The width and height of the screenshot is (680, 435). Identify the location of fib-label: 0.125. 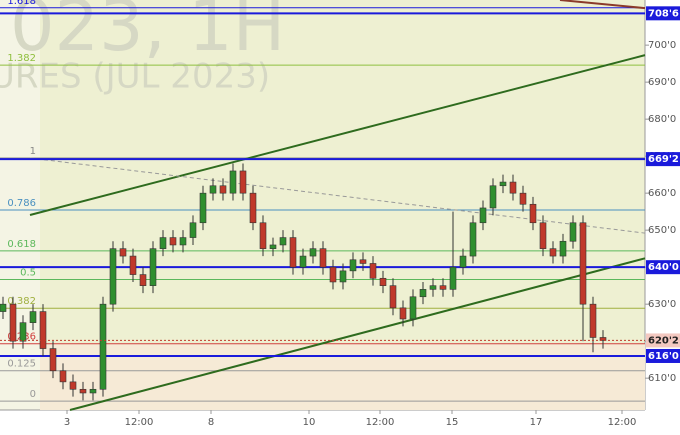
(21, 364).